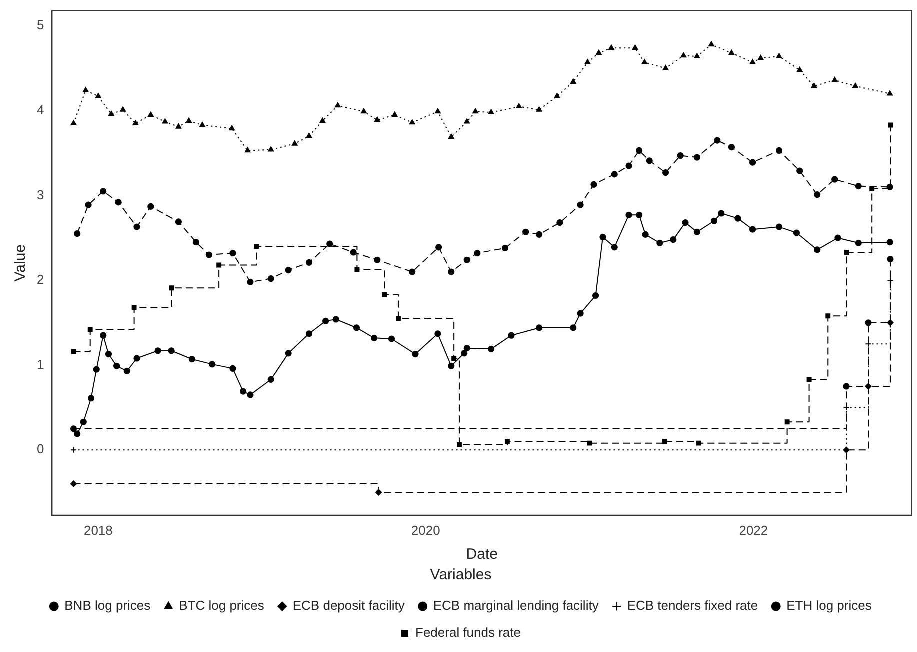 This screenshot has height=652, width=917. I want to click on y-tick-label: 5, so click(40, 25).